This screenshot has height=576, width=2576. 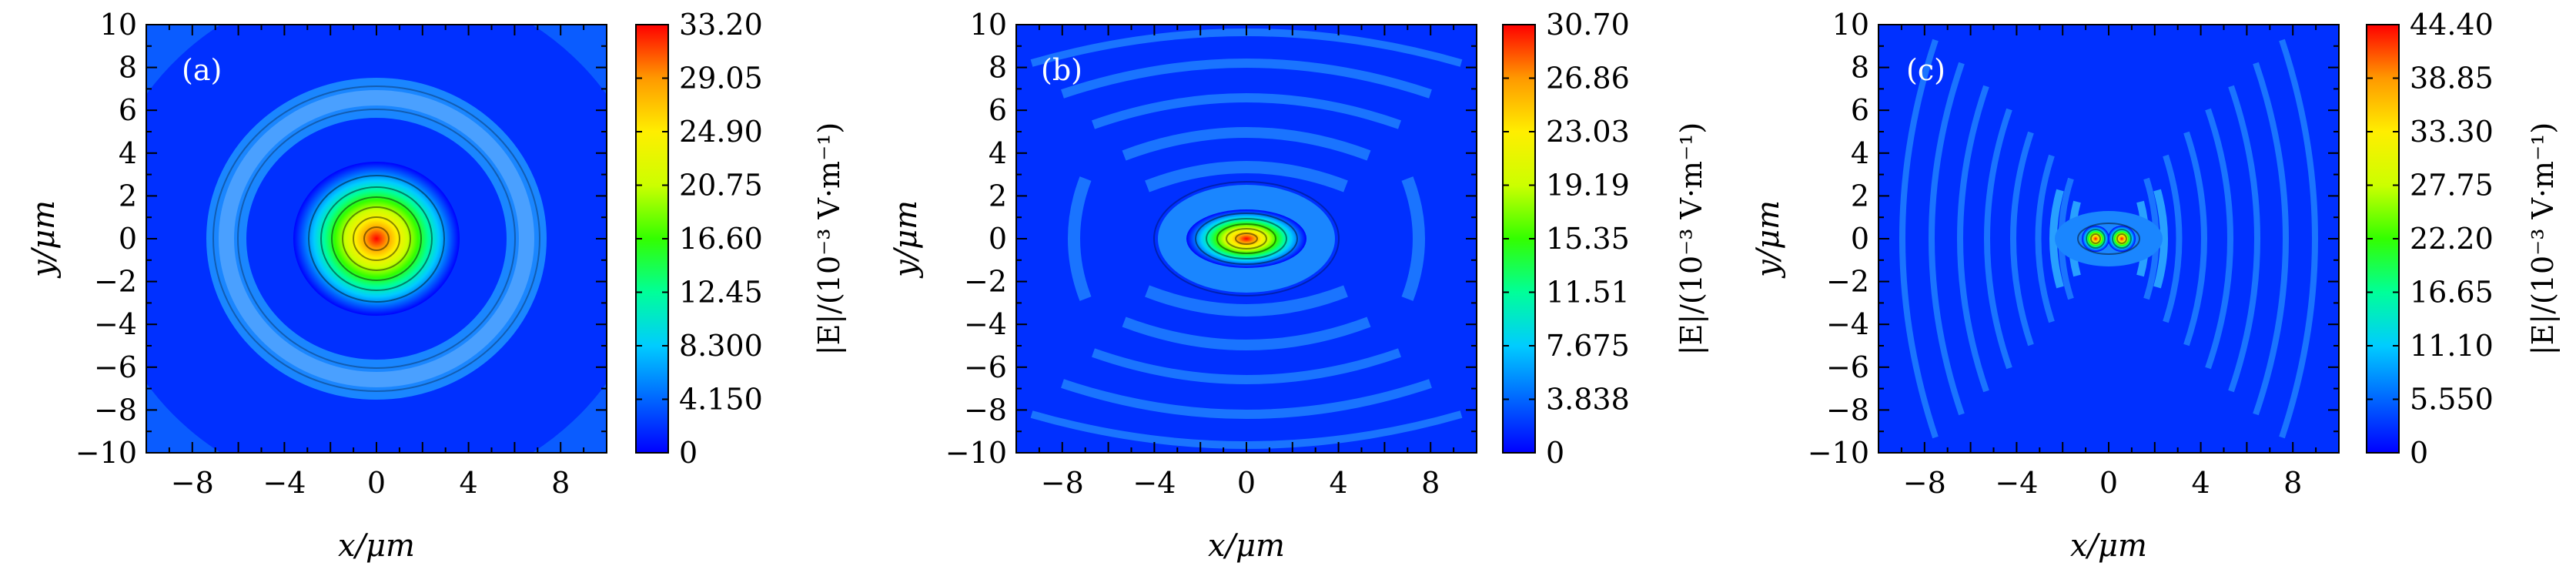 What do you see at coordinates (721, 186) in the screenshot?
I see `colorbar-tick-label: 20.75` at bounding box center [721, 186].